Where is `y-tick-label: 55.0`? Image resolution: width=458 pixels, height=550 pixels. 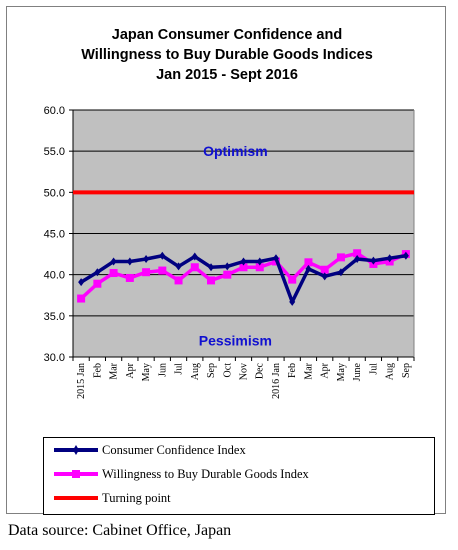
y-tick-label: 55.0 is located at coordinates (54, 152).